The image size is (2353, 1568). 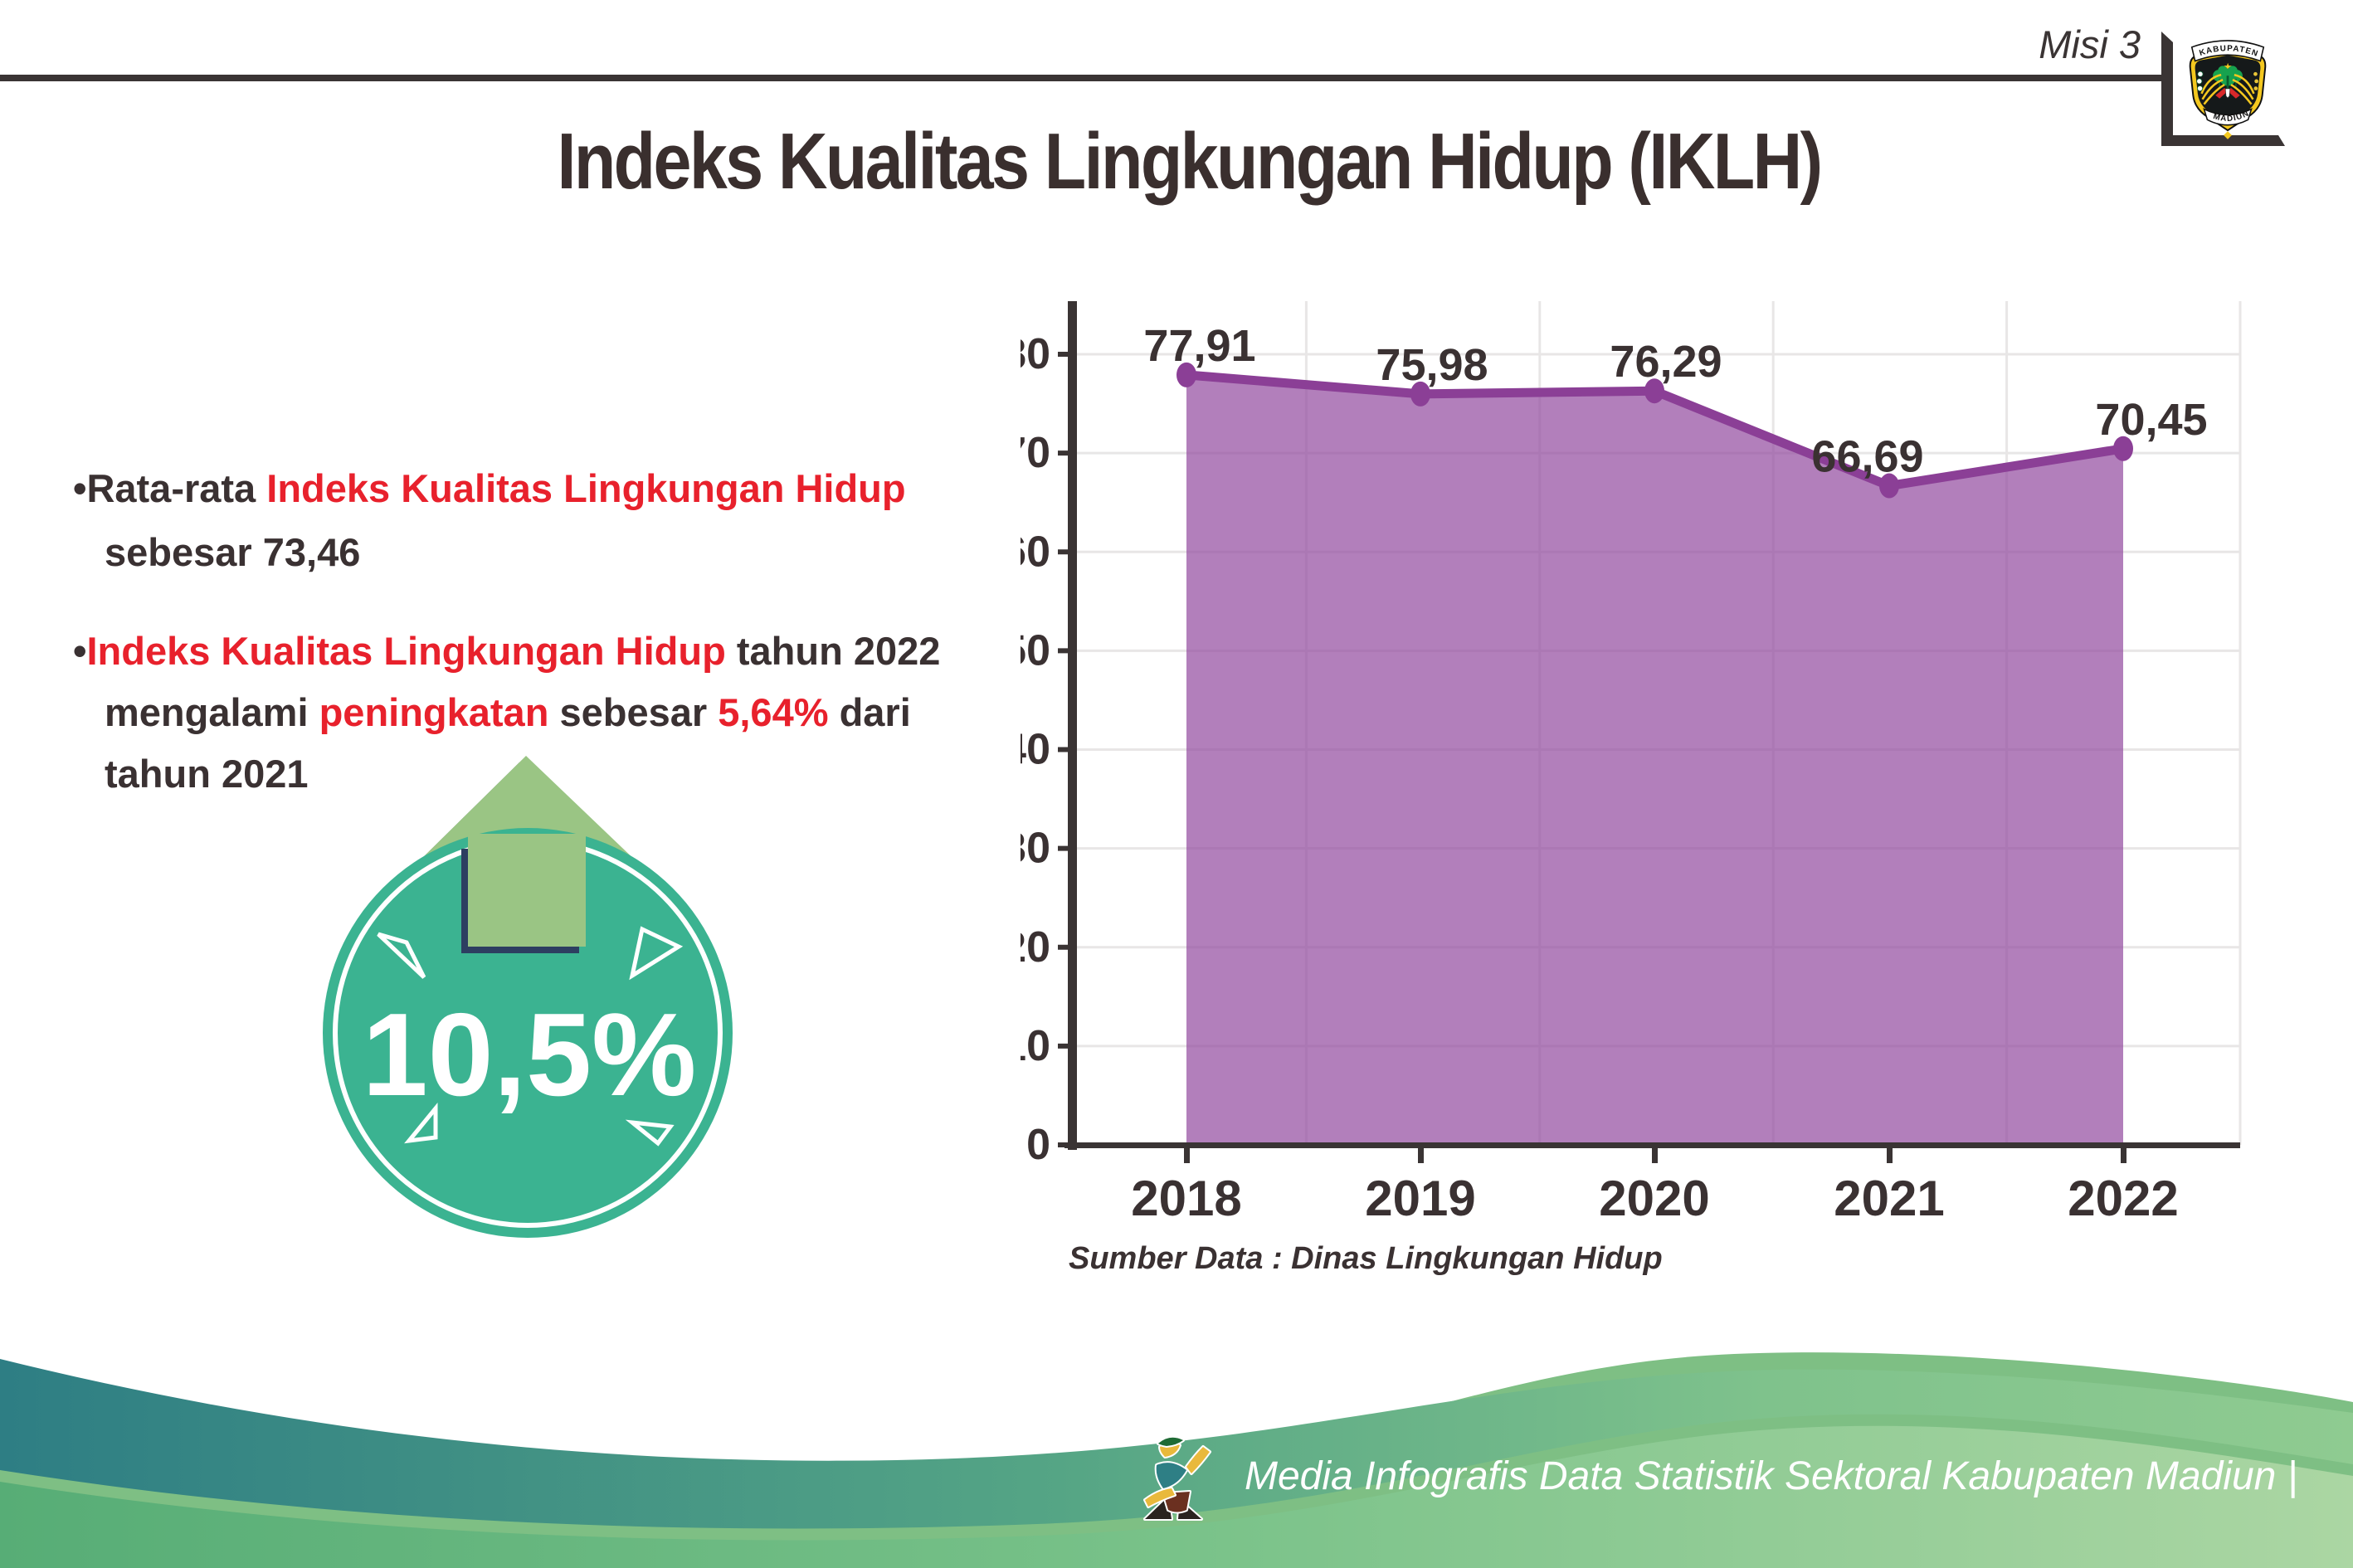 What do you see at coordinates (2228, 66) in the screenshot?
I see `star-icon: ★` at bounding box center [2228, 66].